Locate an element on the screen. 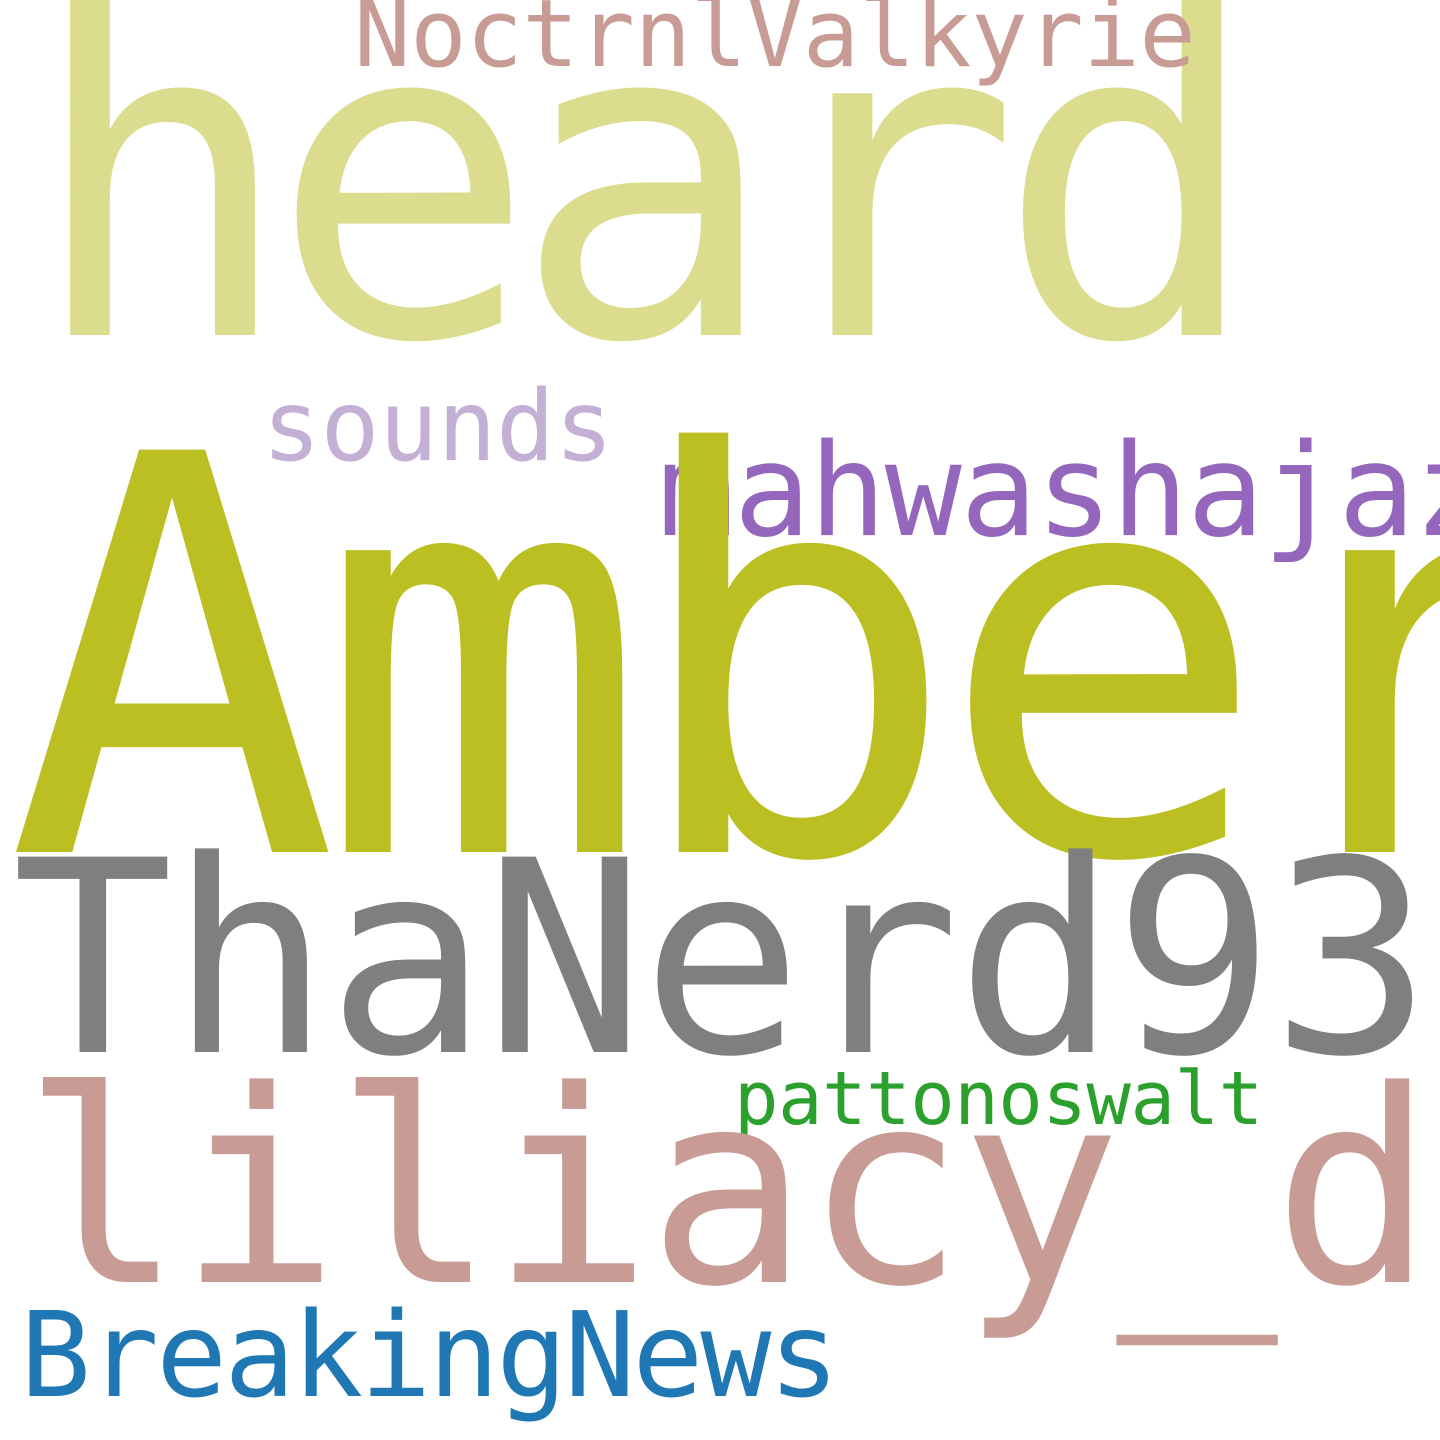  word-pattonoswalt: pattonoswalt is located at coordinates (998, 1099).